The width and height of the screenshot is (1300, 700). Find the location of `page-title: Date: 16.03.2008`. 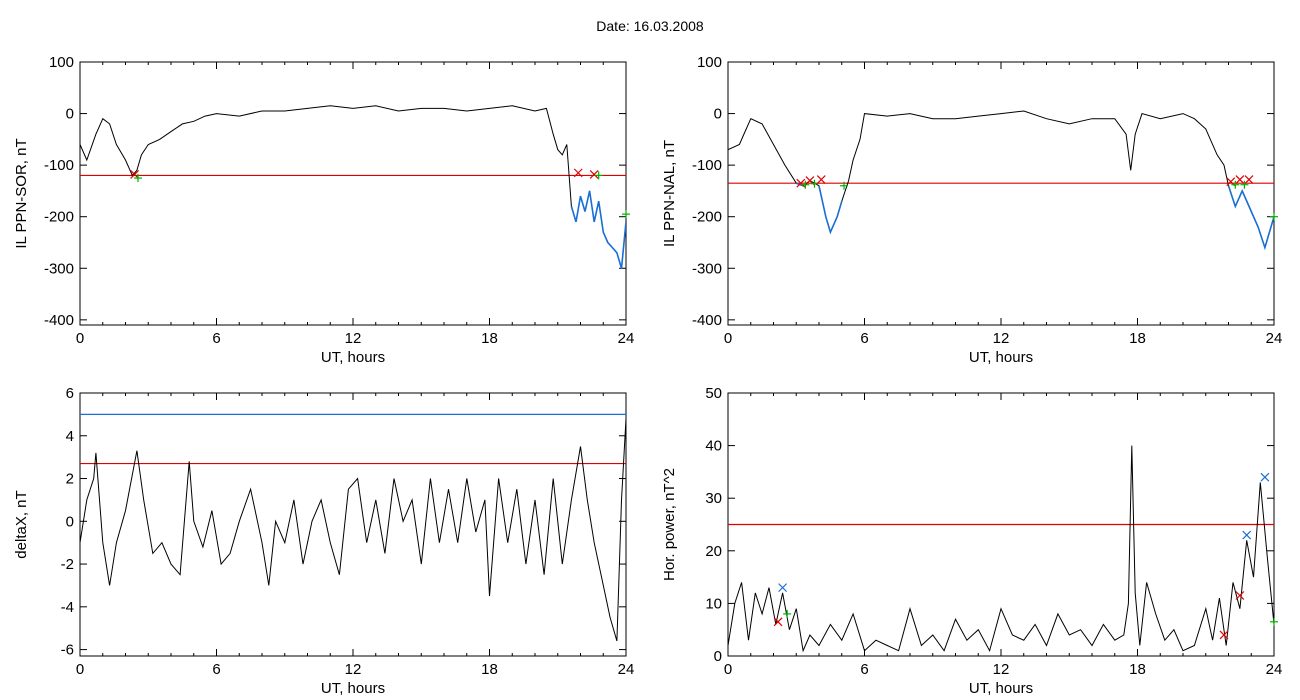

page-title: Date: 16.03.2008 is located at coordinates (650, 26).